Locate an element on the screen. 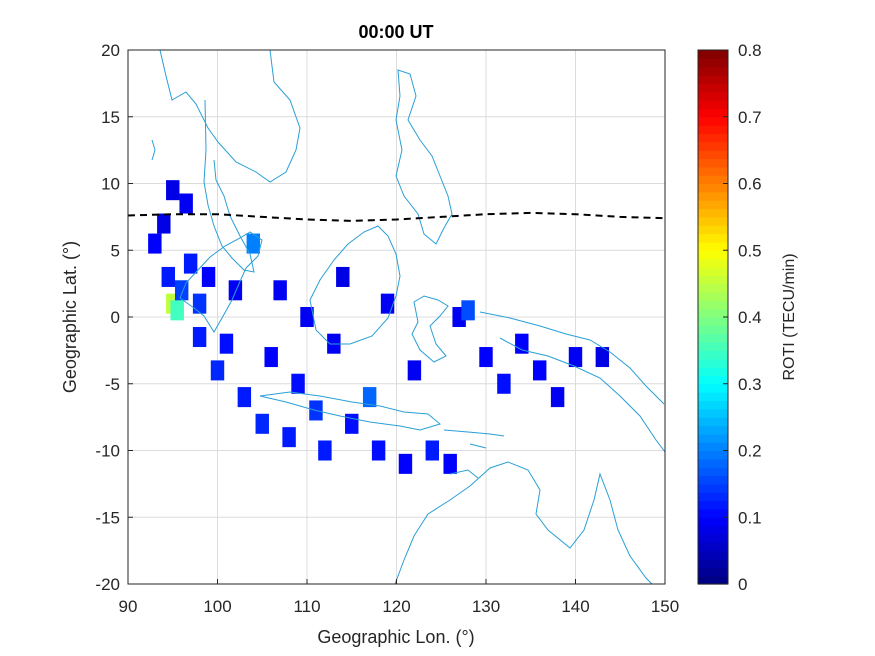 This screenshot has width=875, height=656. coastline-sulawesi is located at coordinates (430, 329).